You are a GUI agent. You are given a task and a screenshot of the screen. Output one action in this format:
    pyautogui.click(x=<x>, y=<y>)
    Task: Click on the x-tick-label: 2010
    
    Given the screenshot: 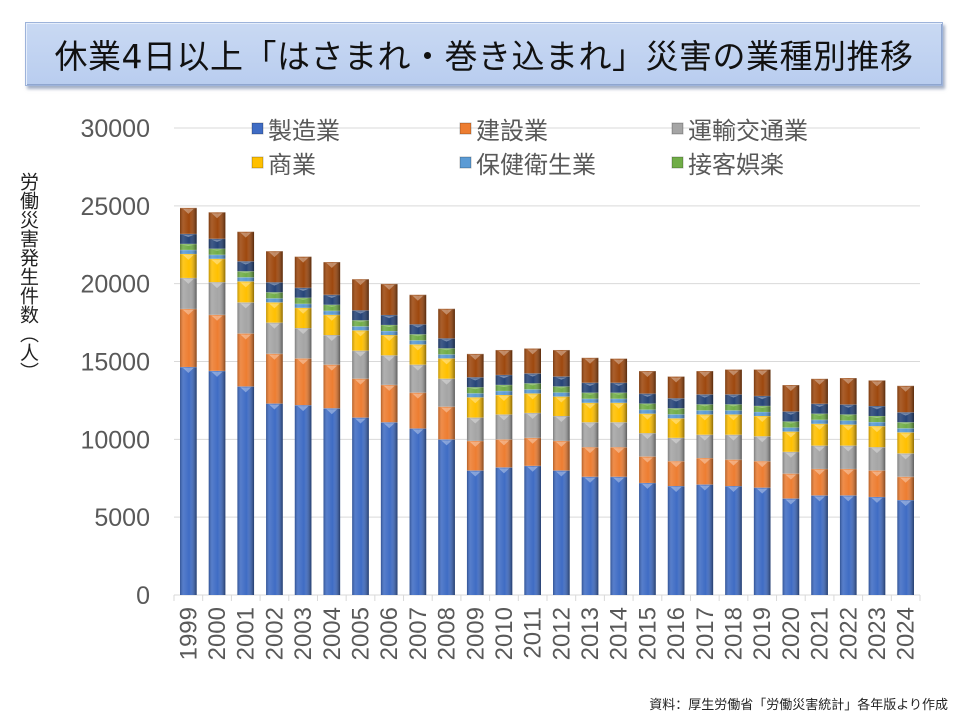 What is the action you would take?
    pyautogui.click(x=504, y=633)
    